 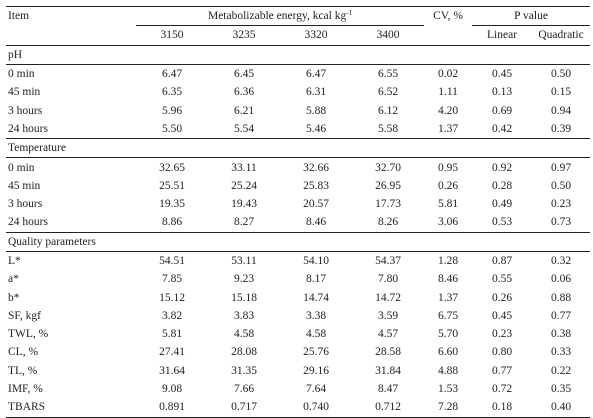 What do you see at coordinates (561, 128) in the screenshot?
I see `cell-p-quadratic: 0.39` at bounding box center [561, 128].